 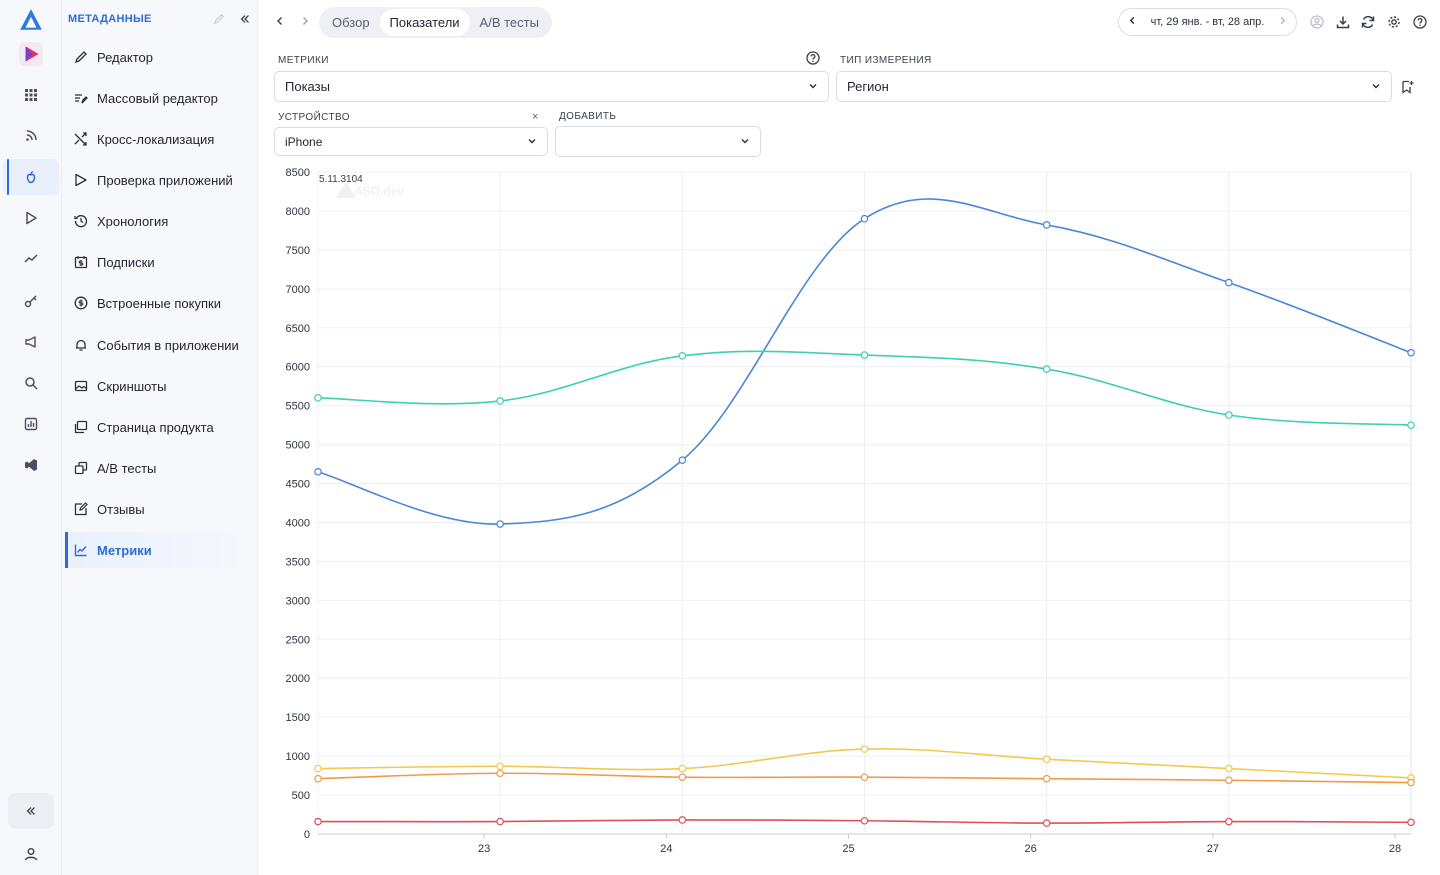 What do you see at coordinates (31, 854) in the screenshot?
I see `user-icon` at bounding box center [31, 854].